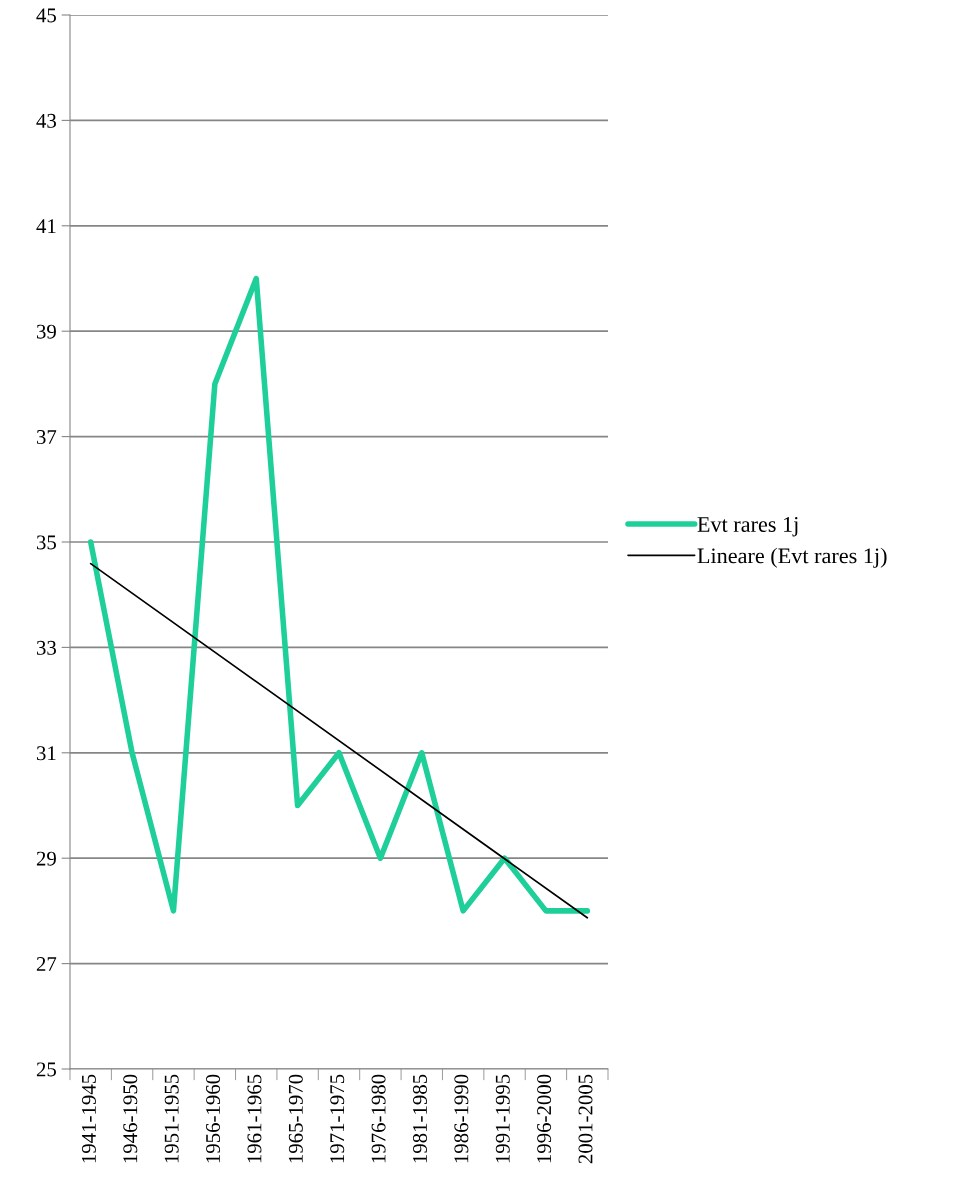 This screenshot has width=956, height=1201. Describe the element at coordinates (46, 964) in the screenshot. I see `y-tick-label: 27` at that location.